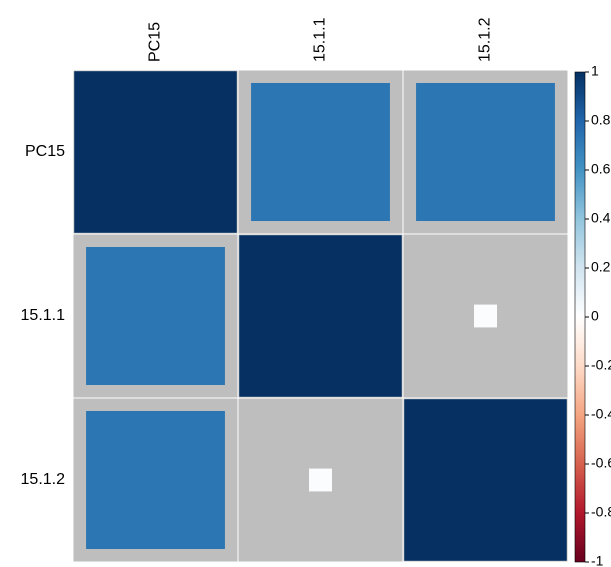 The image size is (611, 567). I want to click on row-label-1: 15.1.1, so click(43, 315).